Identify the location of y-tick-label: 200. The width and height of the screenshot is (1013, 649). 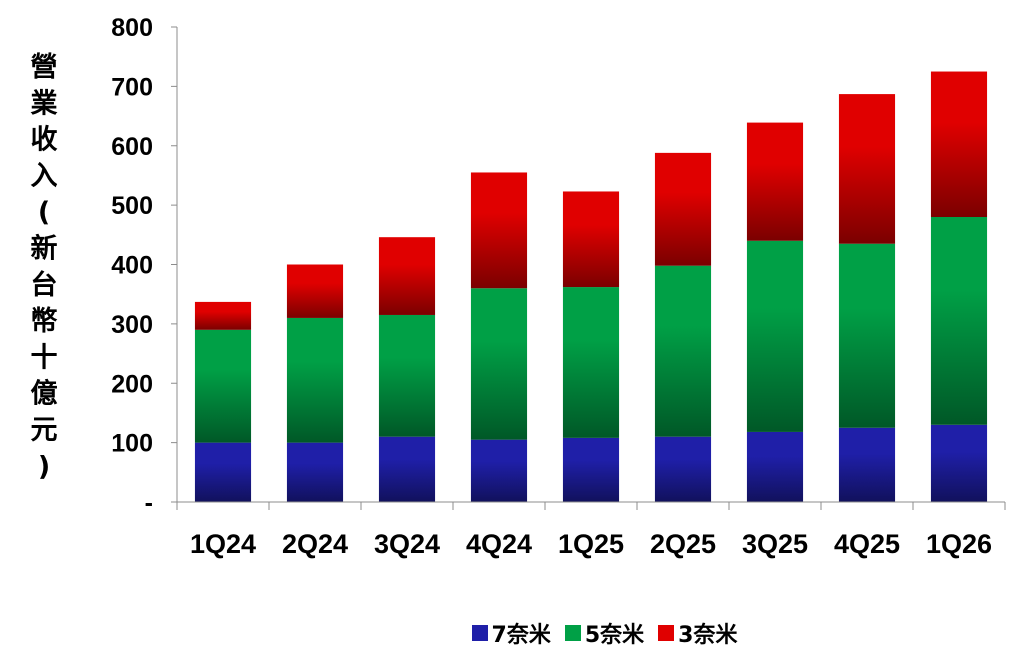
(132, 384).